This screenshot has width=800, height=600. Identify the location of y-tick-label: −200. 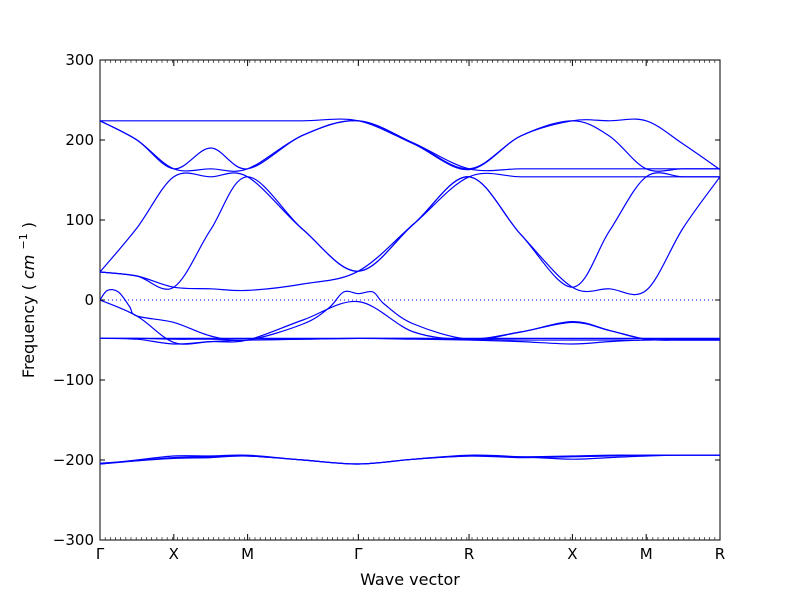
(73, 460).